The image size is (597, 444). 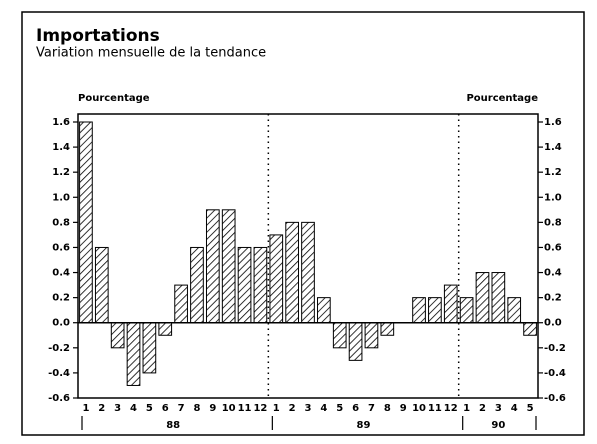 What do you see at coordinates (61, 197) in the screenshot?
I see `y-tick-label: 1.0` at bounding box center [61, 197].